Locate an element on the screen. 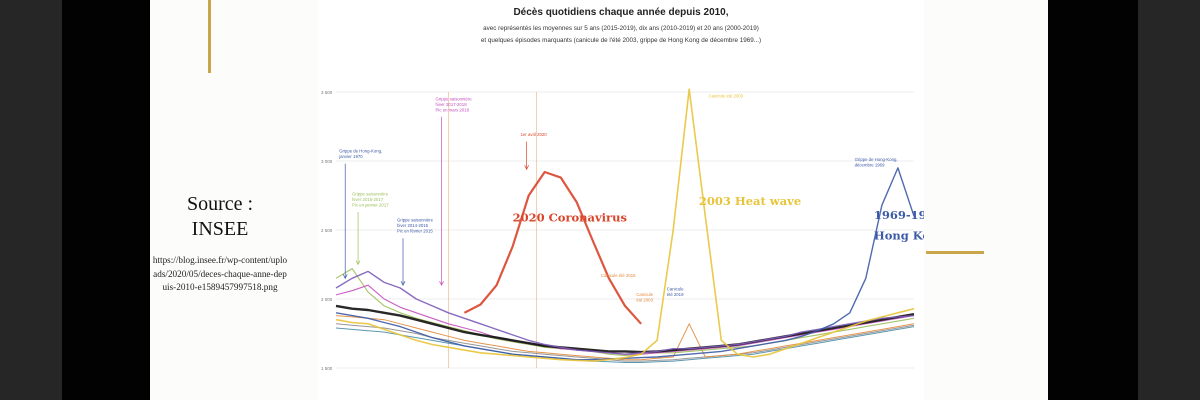 The height and width of the screenshot is (400, 1200). y-tick-label: 2 500 is located at coordinates (327, 230).